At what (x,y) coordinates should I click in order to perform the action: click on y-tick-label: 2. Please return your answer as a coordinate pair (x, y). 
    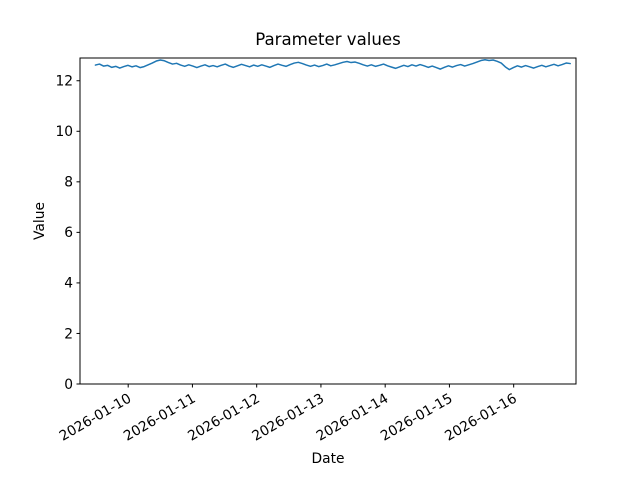
    Looking at the image, I should click on (68, 334).